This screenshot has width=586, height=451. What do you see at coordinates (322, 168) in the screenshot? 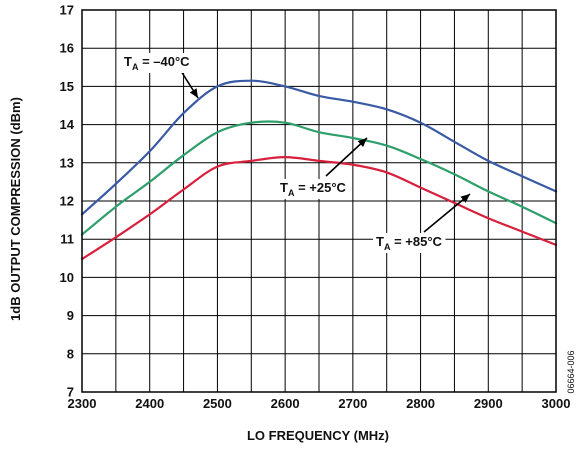
I see `annotation-label-2: TA = +25°C` at bounding box center [322, 168].